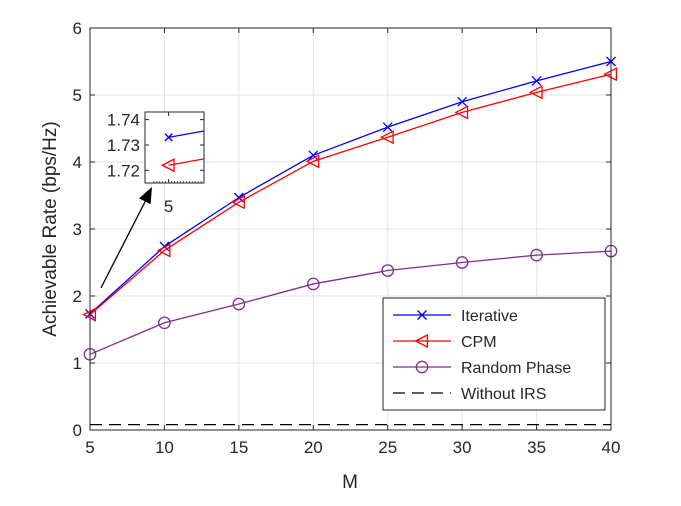 This screenshot has height=506, width=681. Describe the element at coordinates (313, 447) in the screenshot. I see `x-tick-label: 20` at that location.